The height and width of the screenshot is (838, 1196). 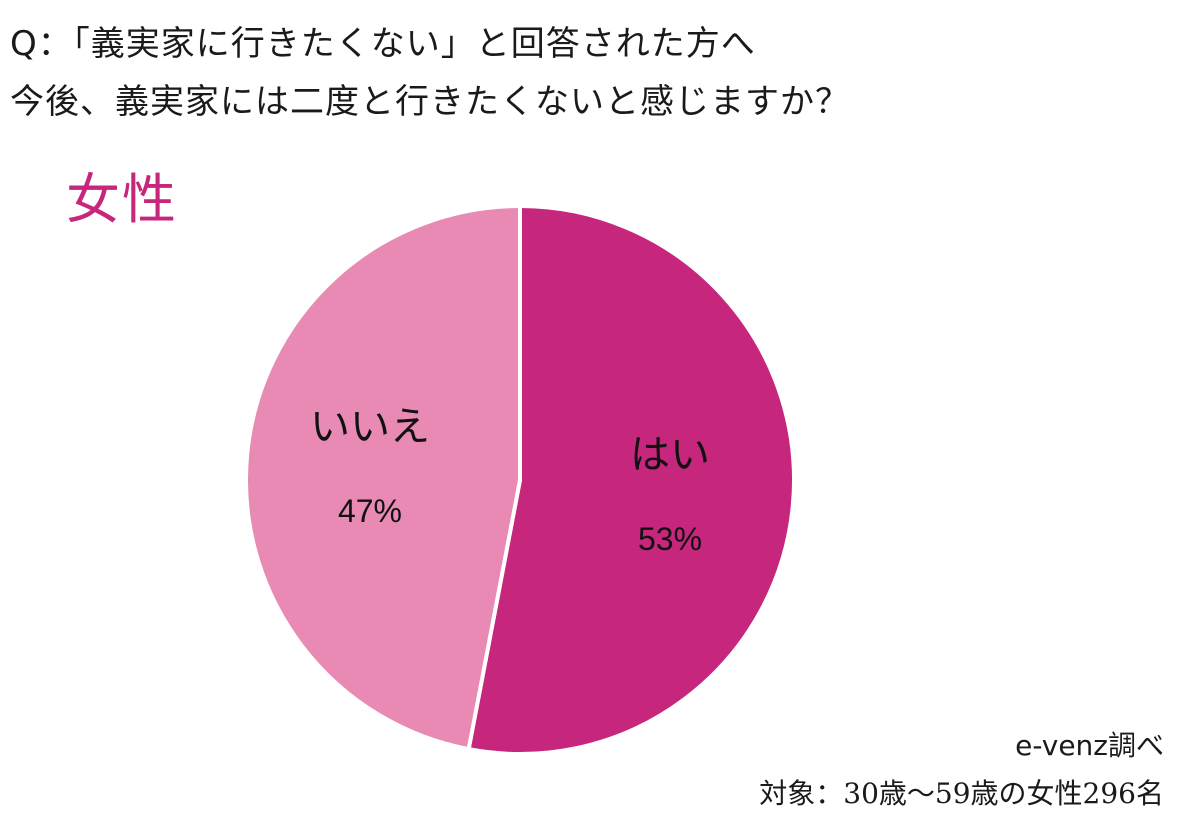 I want to click on source-note: e-venz調べ, so click(x=1089, y=745).